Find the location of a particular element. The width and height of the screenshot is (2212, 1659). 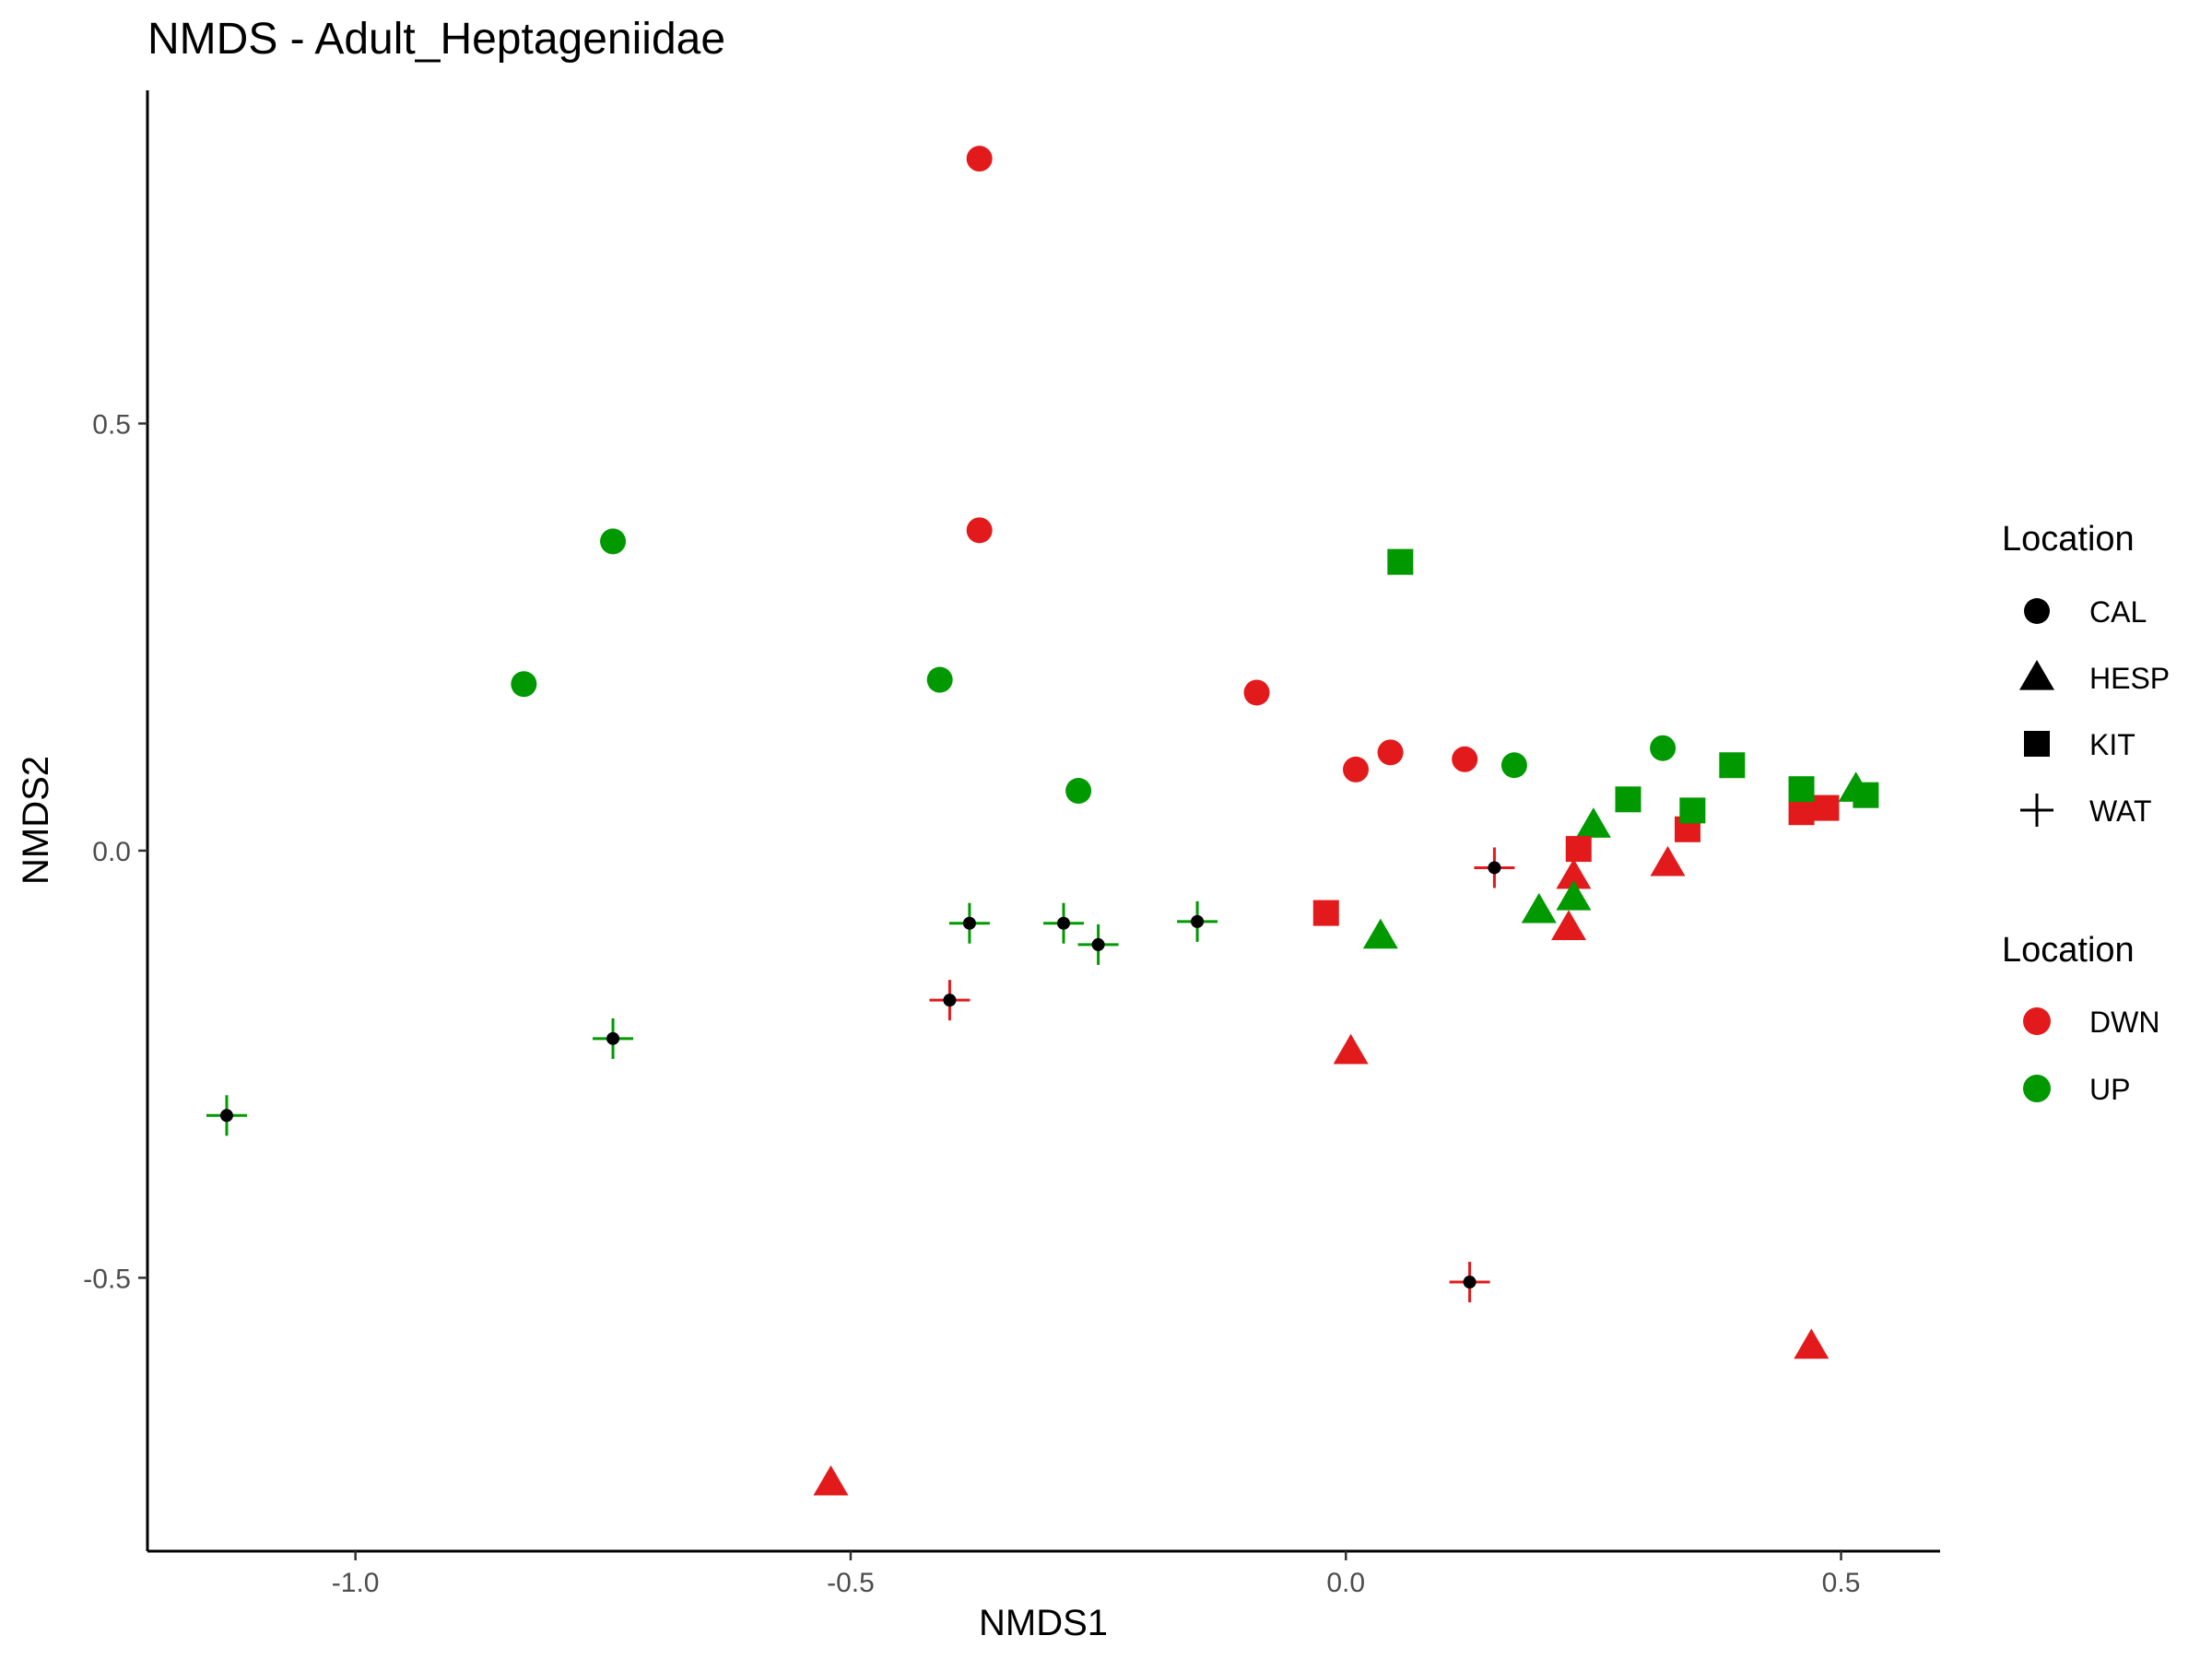

shape-legend-label: WAT is located at coordinates (2120, 811).